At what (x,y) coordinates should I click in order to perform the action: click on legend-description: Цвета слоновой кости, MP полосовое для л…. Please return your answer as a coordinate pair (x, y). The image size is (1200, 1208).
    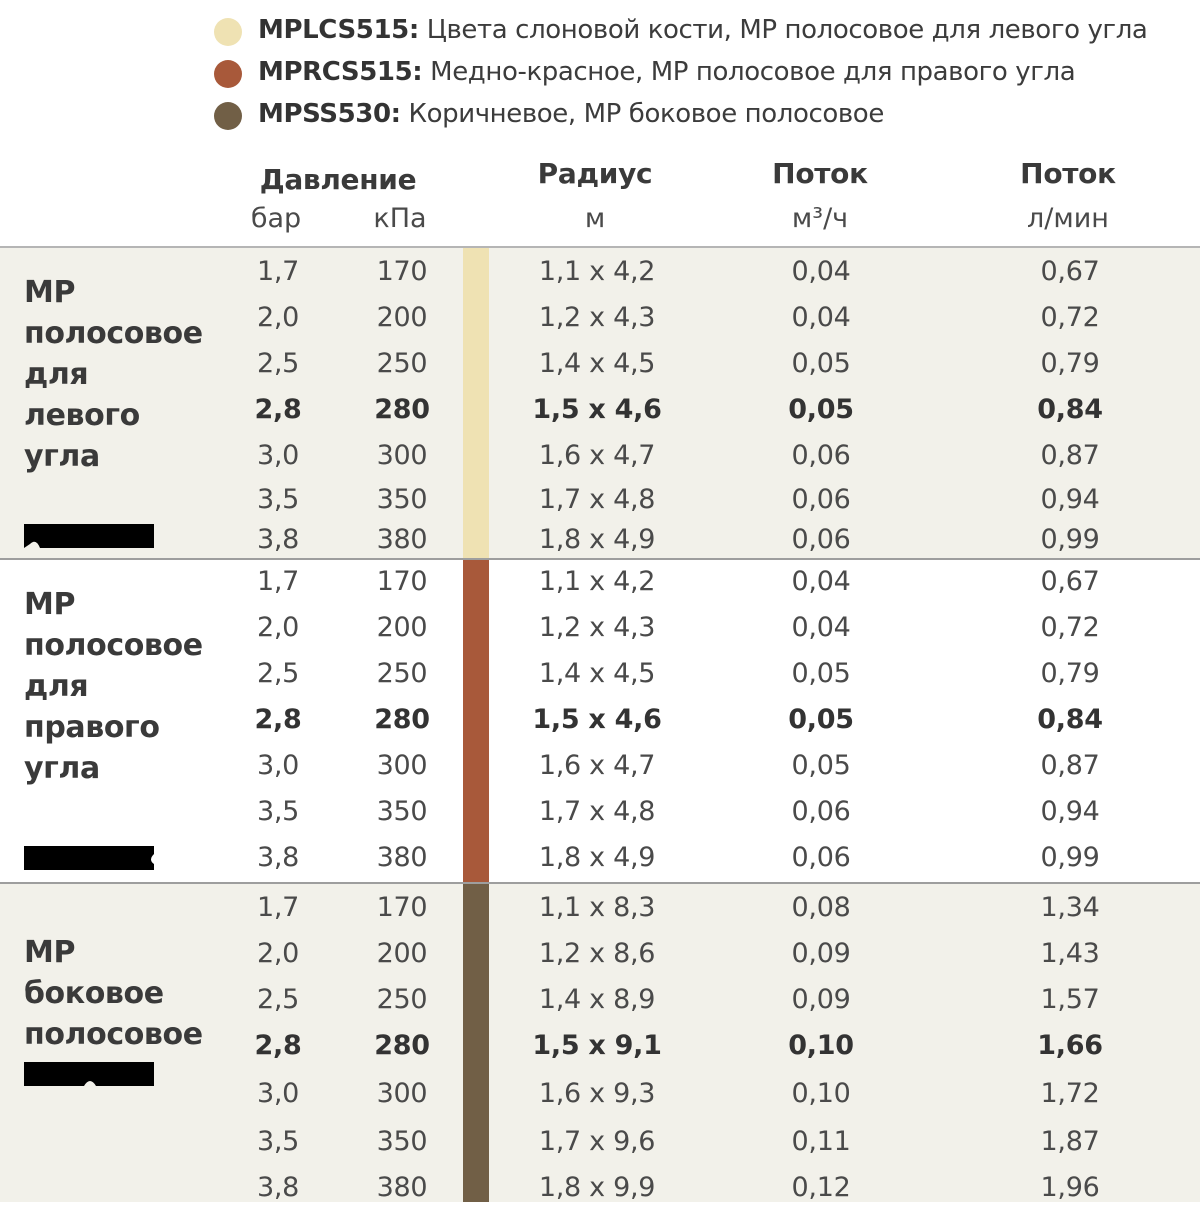
    Looking at the image, I should click on (783, 30).